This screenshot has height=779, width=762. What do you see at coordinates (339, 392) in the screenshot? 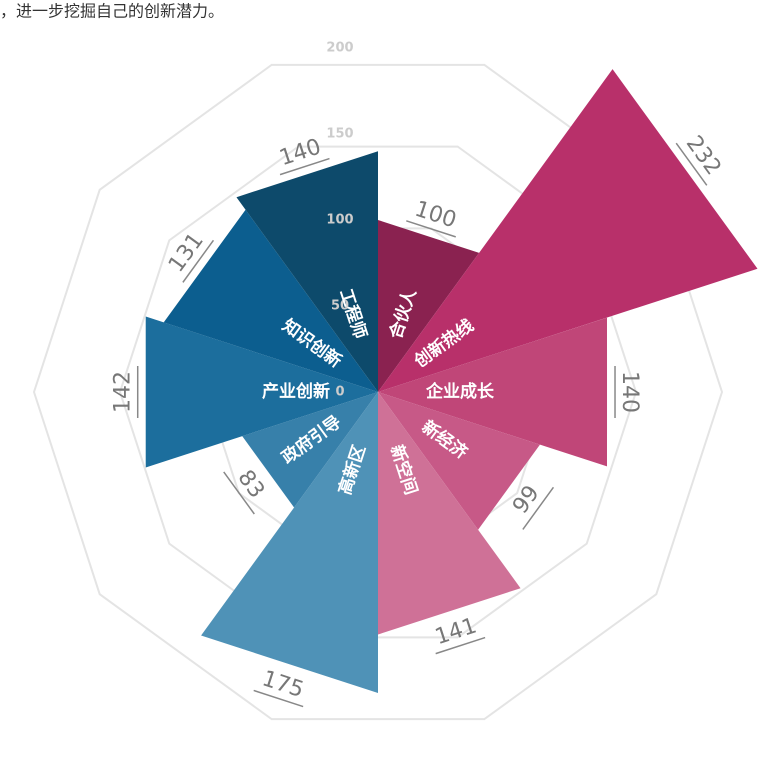
I see `tick-label: 0` at bounding box center [339, 392].